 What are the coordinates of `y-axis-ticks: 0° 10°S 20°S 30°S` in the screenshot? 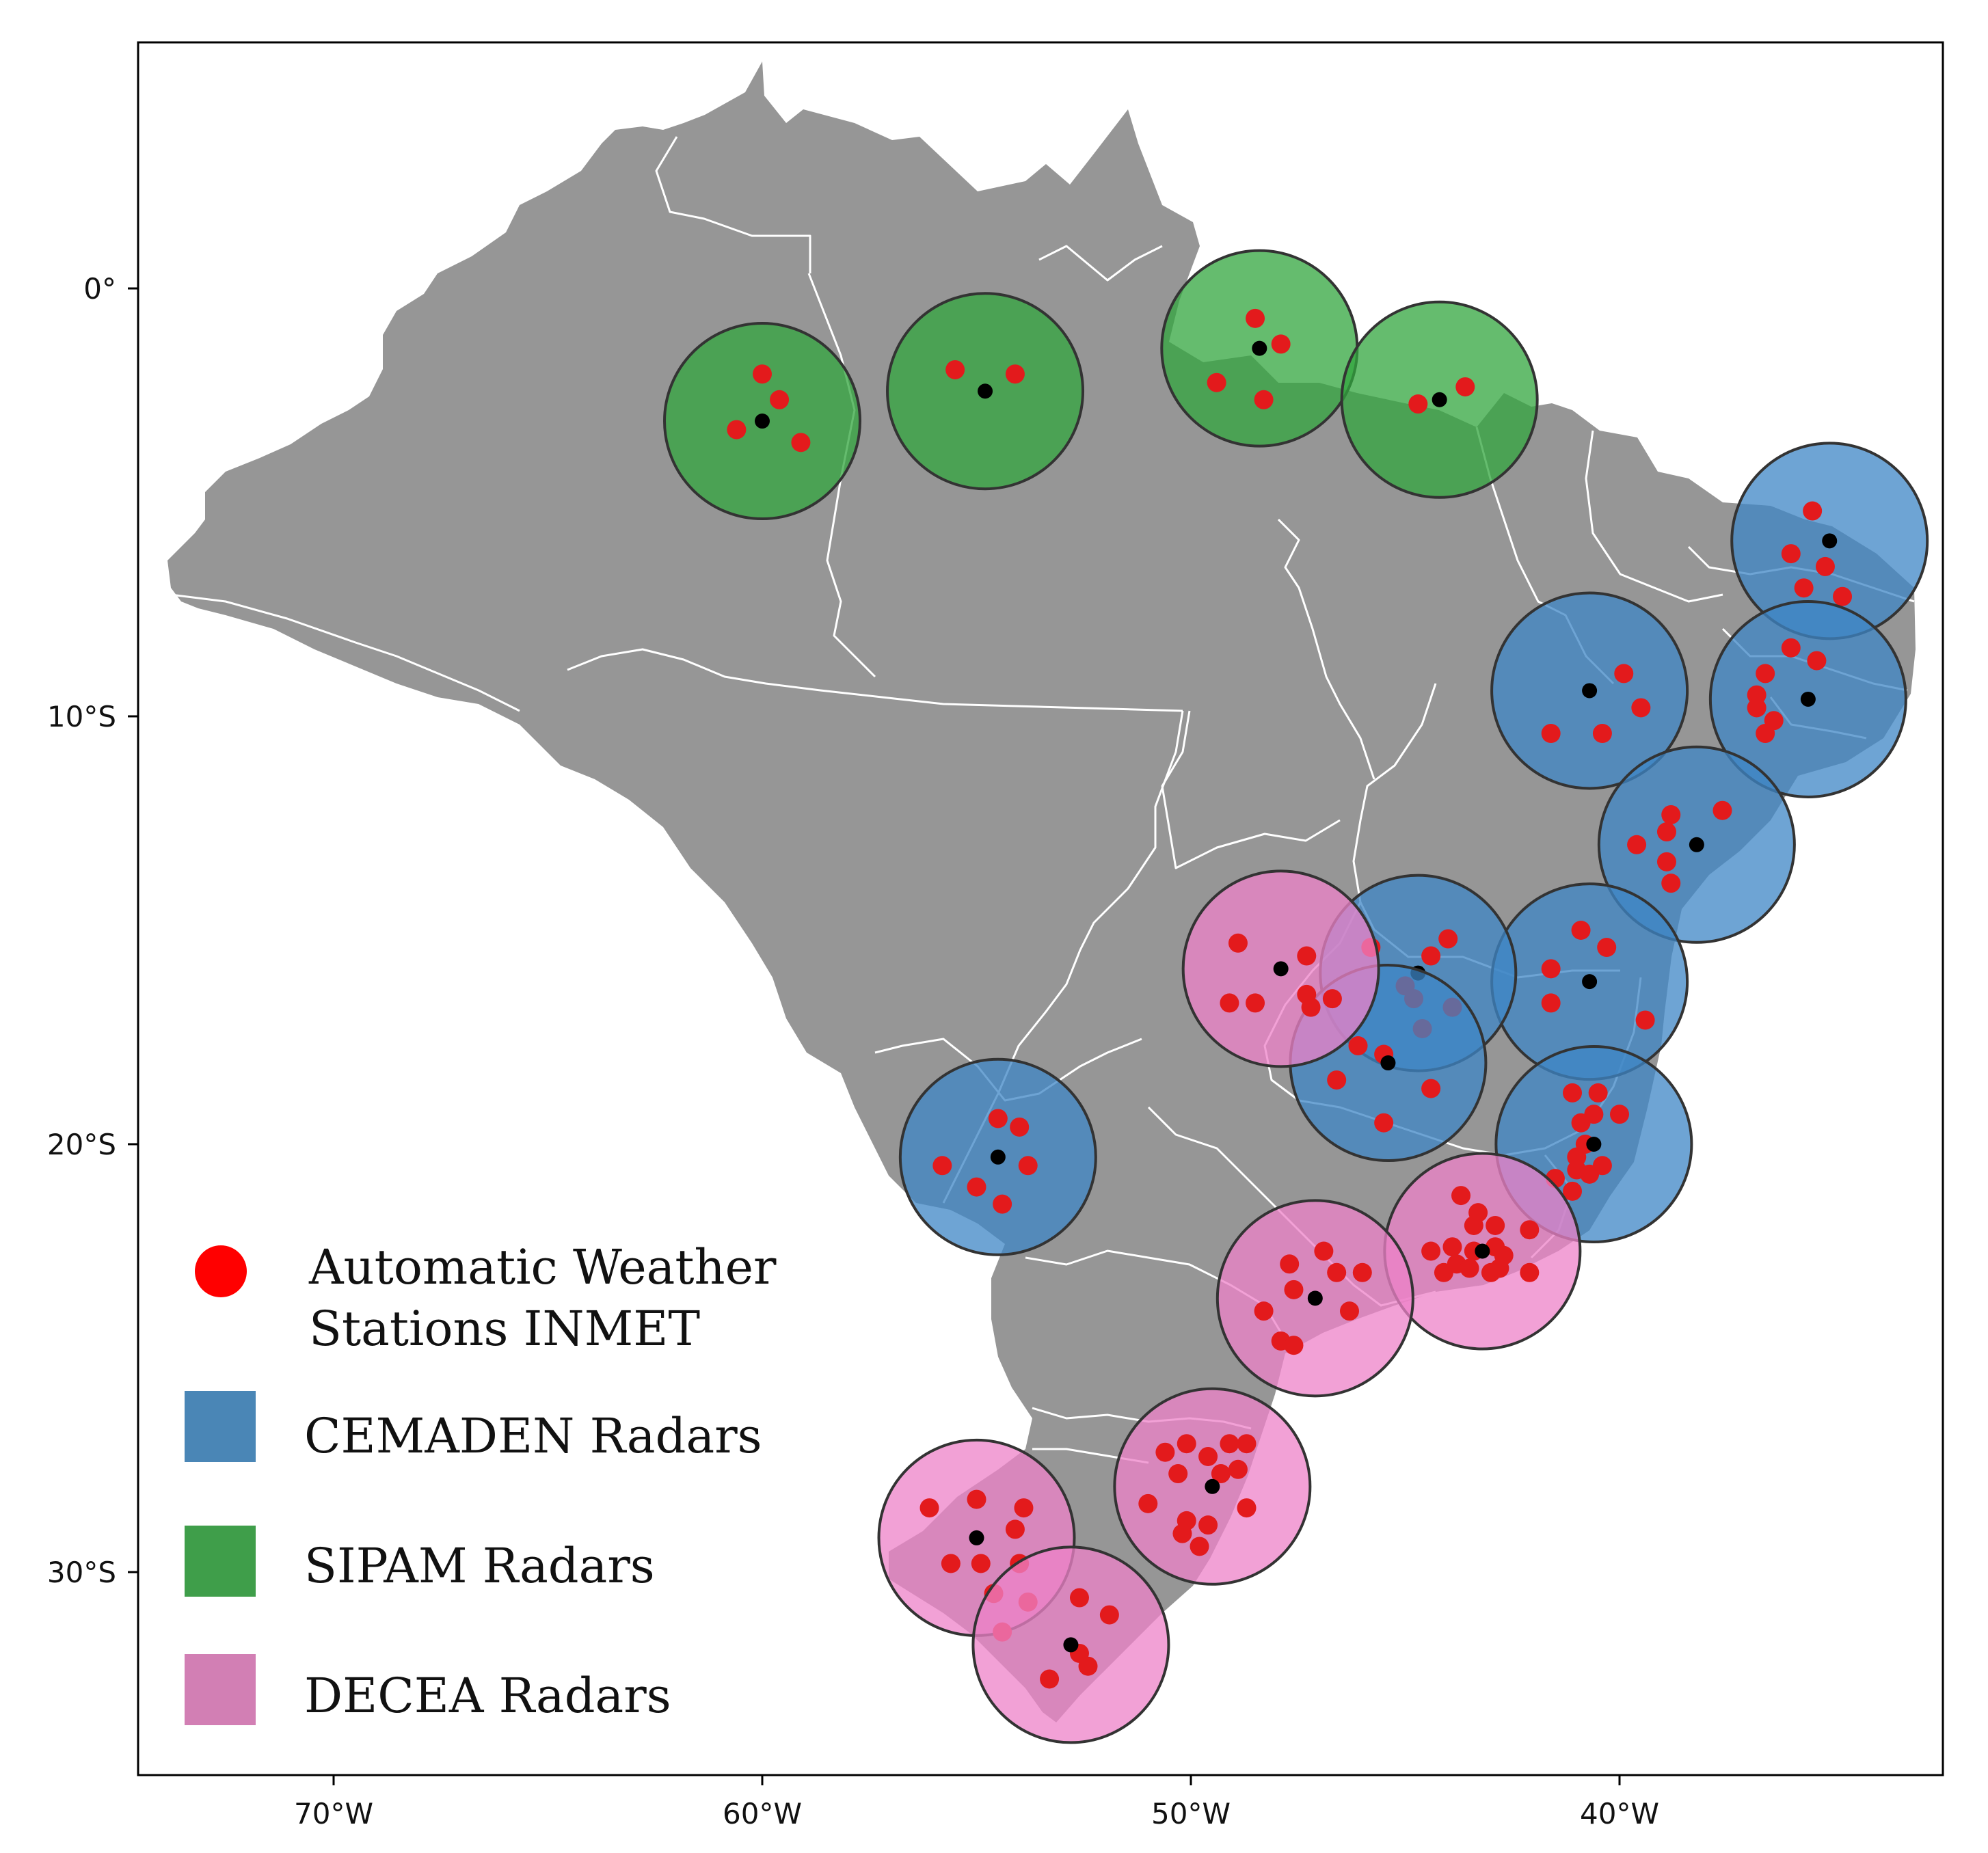 It's located at (92, 930).